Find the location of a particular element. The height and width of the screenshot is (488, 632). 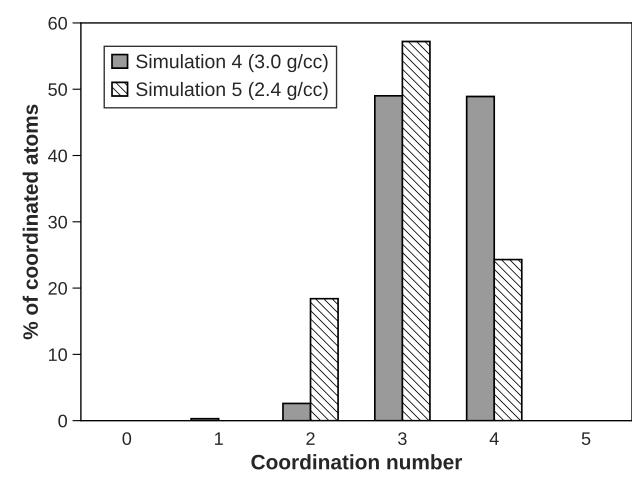

legend-label: Simulation 4 (3.0 g/cc) is located at coordinates (232, 63).